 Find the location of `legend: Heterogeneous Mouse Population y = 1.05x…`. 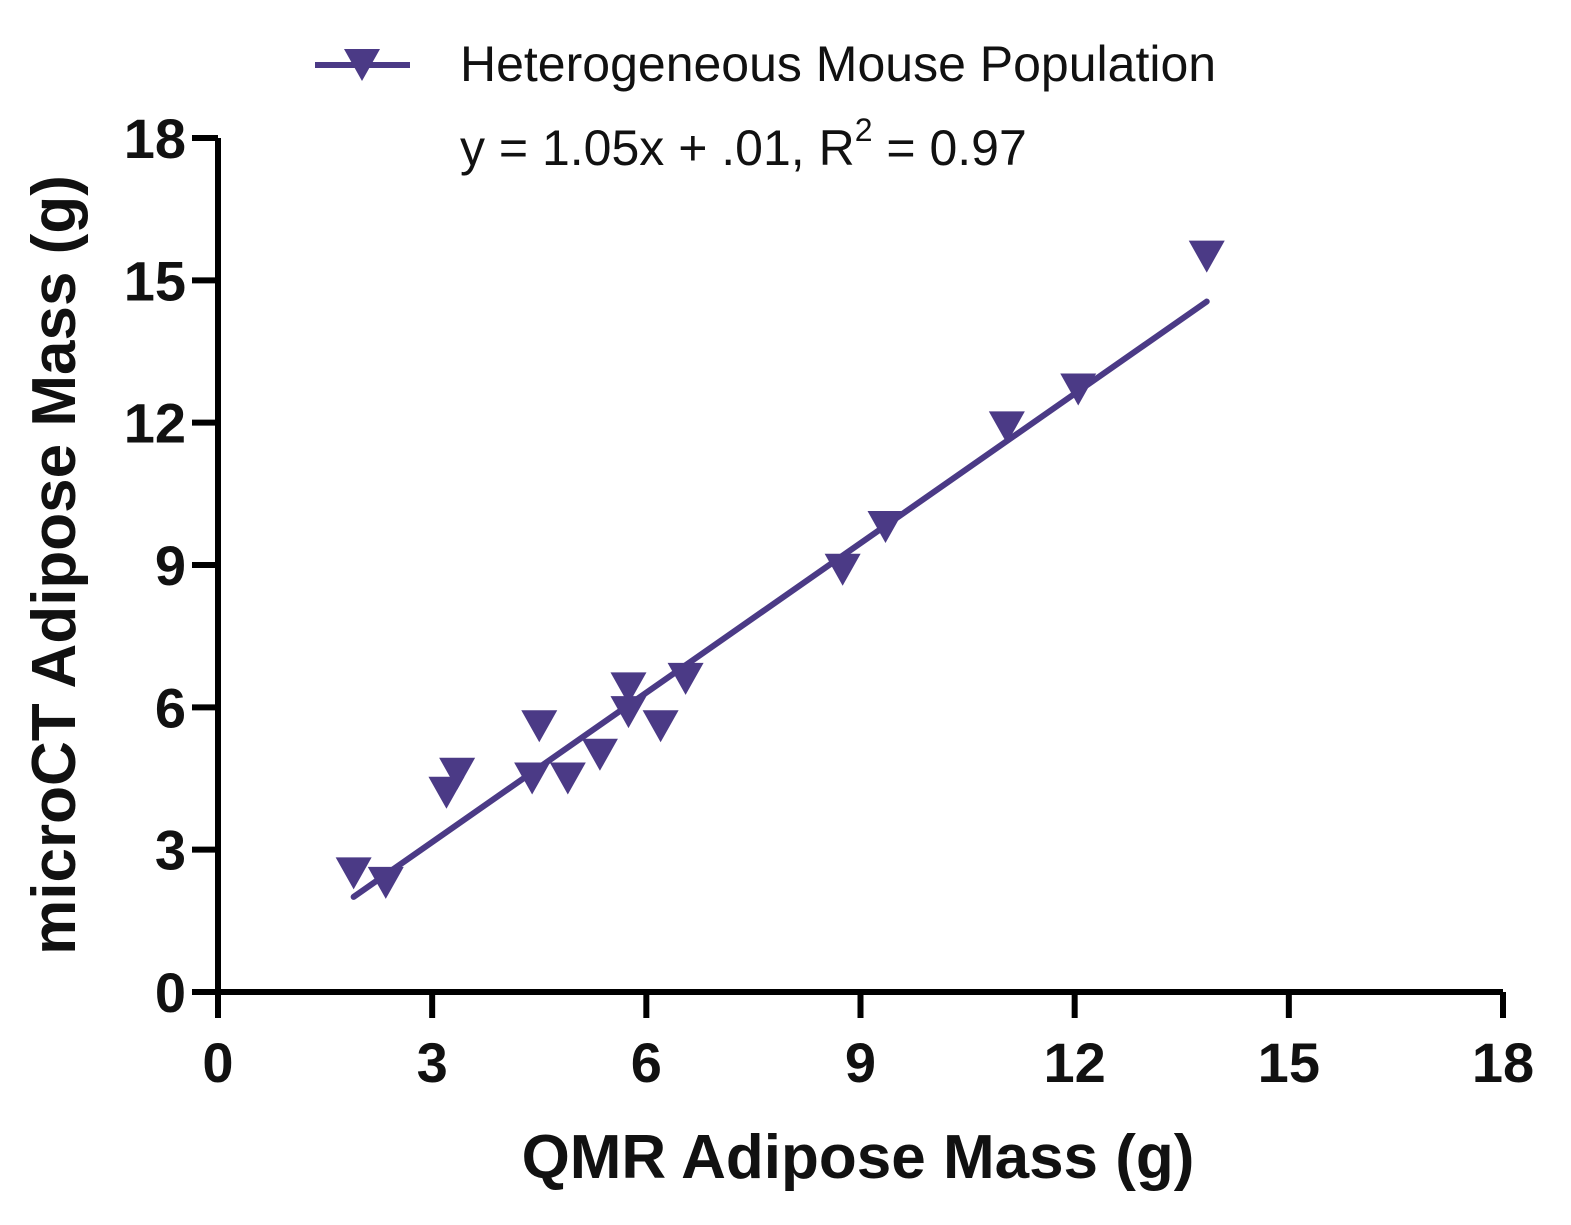

legend: Heterogeneous Mouse Population y = 1.05x… is located at coordinates (765, 106).